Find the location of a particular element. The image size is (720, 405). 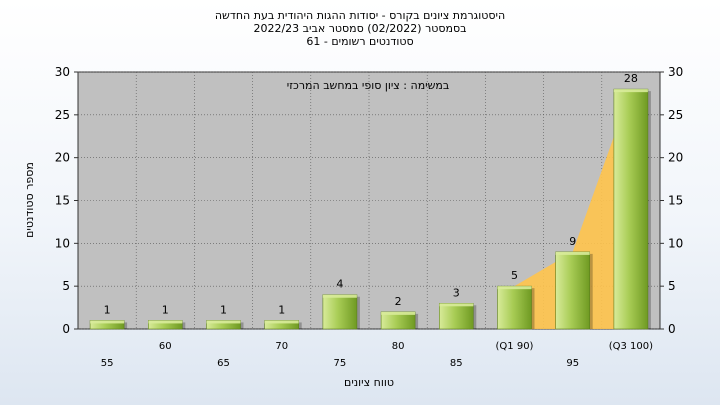

data-label: 3 is located at coordinates (456, 292).